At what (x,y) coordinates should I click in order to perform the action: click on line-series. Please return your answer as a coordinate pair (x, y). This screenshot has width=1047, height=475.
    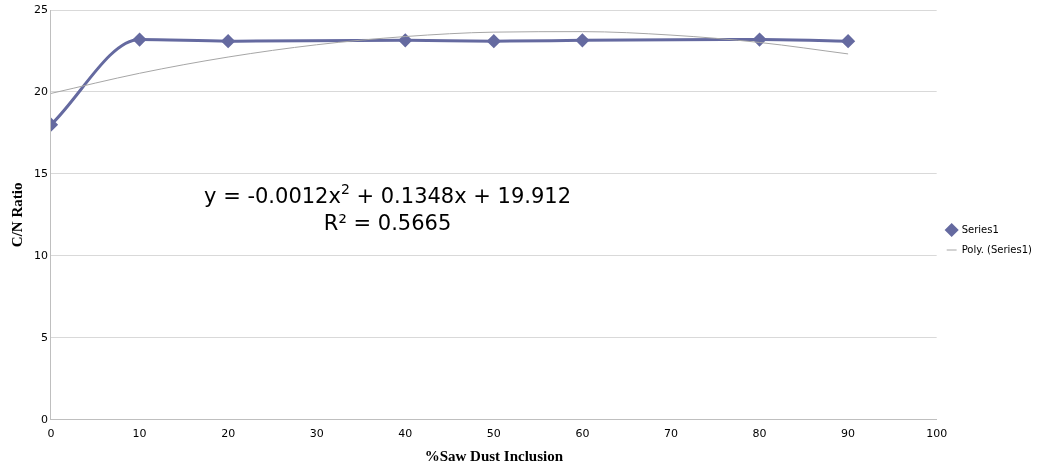
    Looking at the image, I should click on (450, 62).